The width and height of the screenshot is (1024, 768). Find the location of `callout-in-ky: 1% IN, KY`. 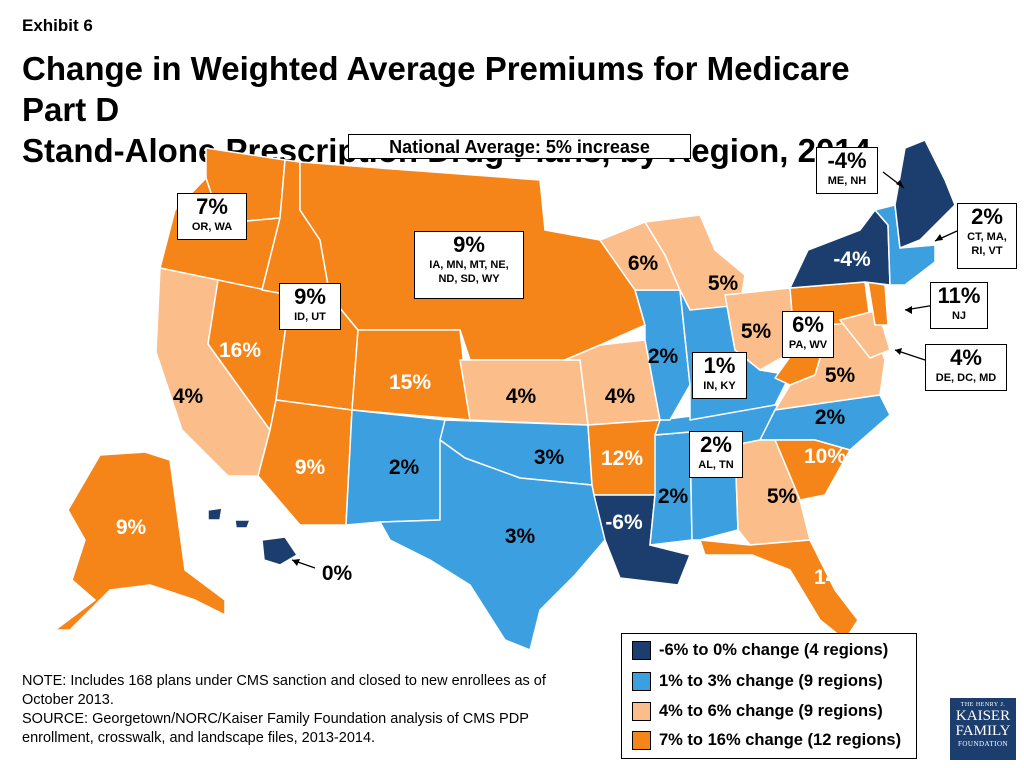

callout-in-ky: 1% IN, KY is located at coordinates (719, 375).